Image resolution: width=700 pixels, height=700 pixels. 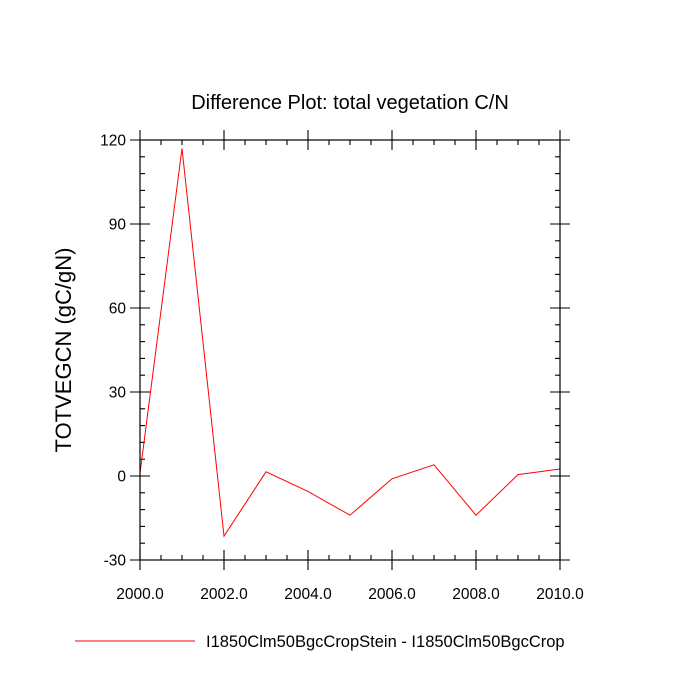 What do you see at coordinates (392, 594) in the screenshot?
I see `x-tick-label: 2006.0` at bounding box center [392, 594].